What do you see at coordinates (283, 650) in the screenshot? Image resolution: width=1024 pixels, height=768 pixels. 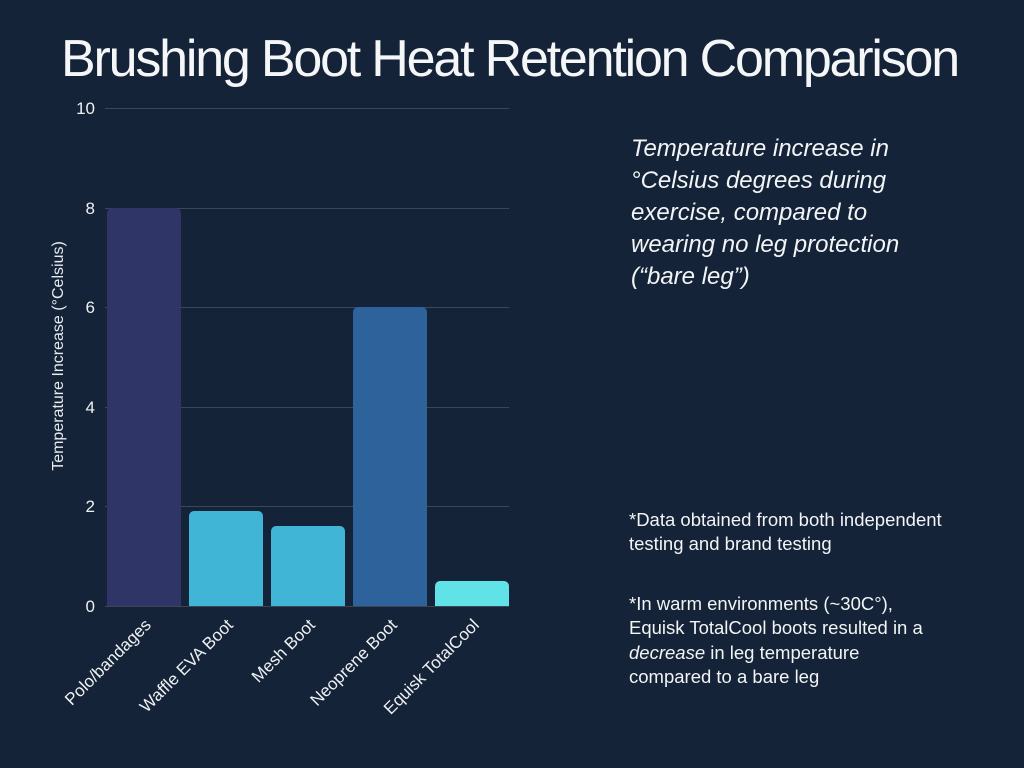 I see `svg-text: Mesh Boot` at bounding box center [283, 650].